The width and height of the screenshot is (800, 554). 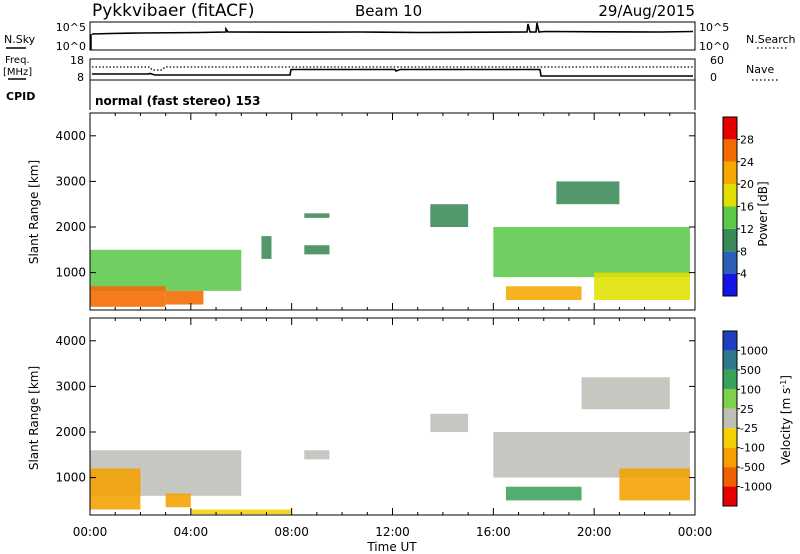 What do you see at coordinates (750, 389) in the screenshot?
I see `velocity-colorbar-label-2: 100` at bounding box center [750, 389].